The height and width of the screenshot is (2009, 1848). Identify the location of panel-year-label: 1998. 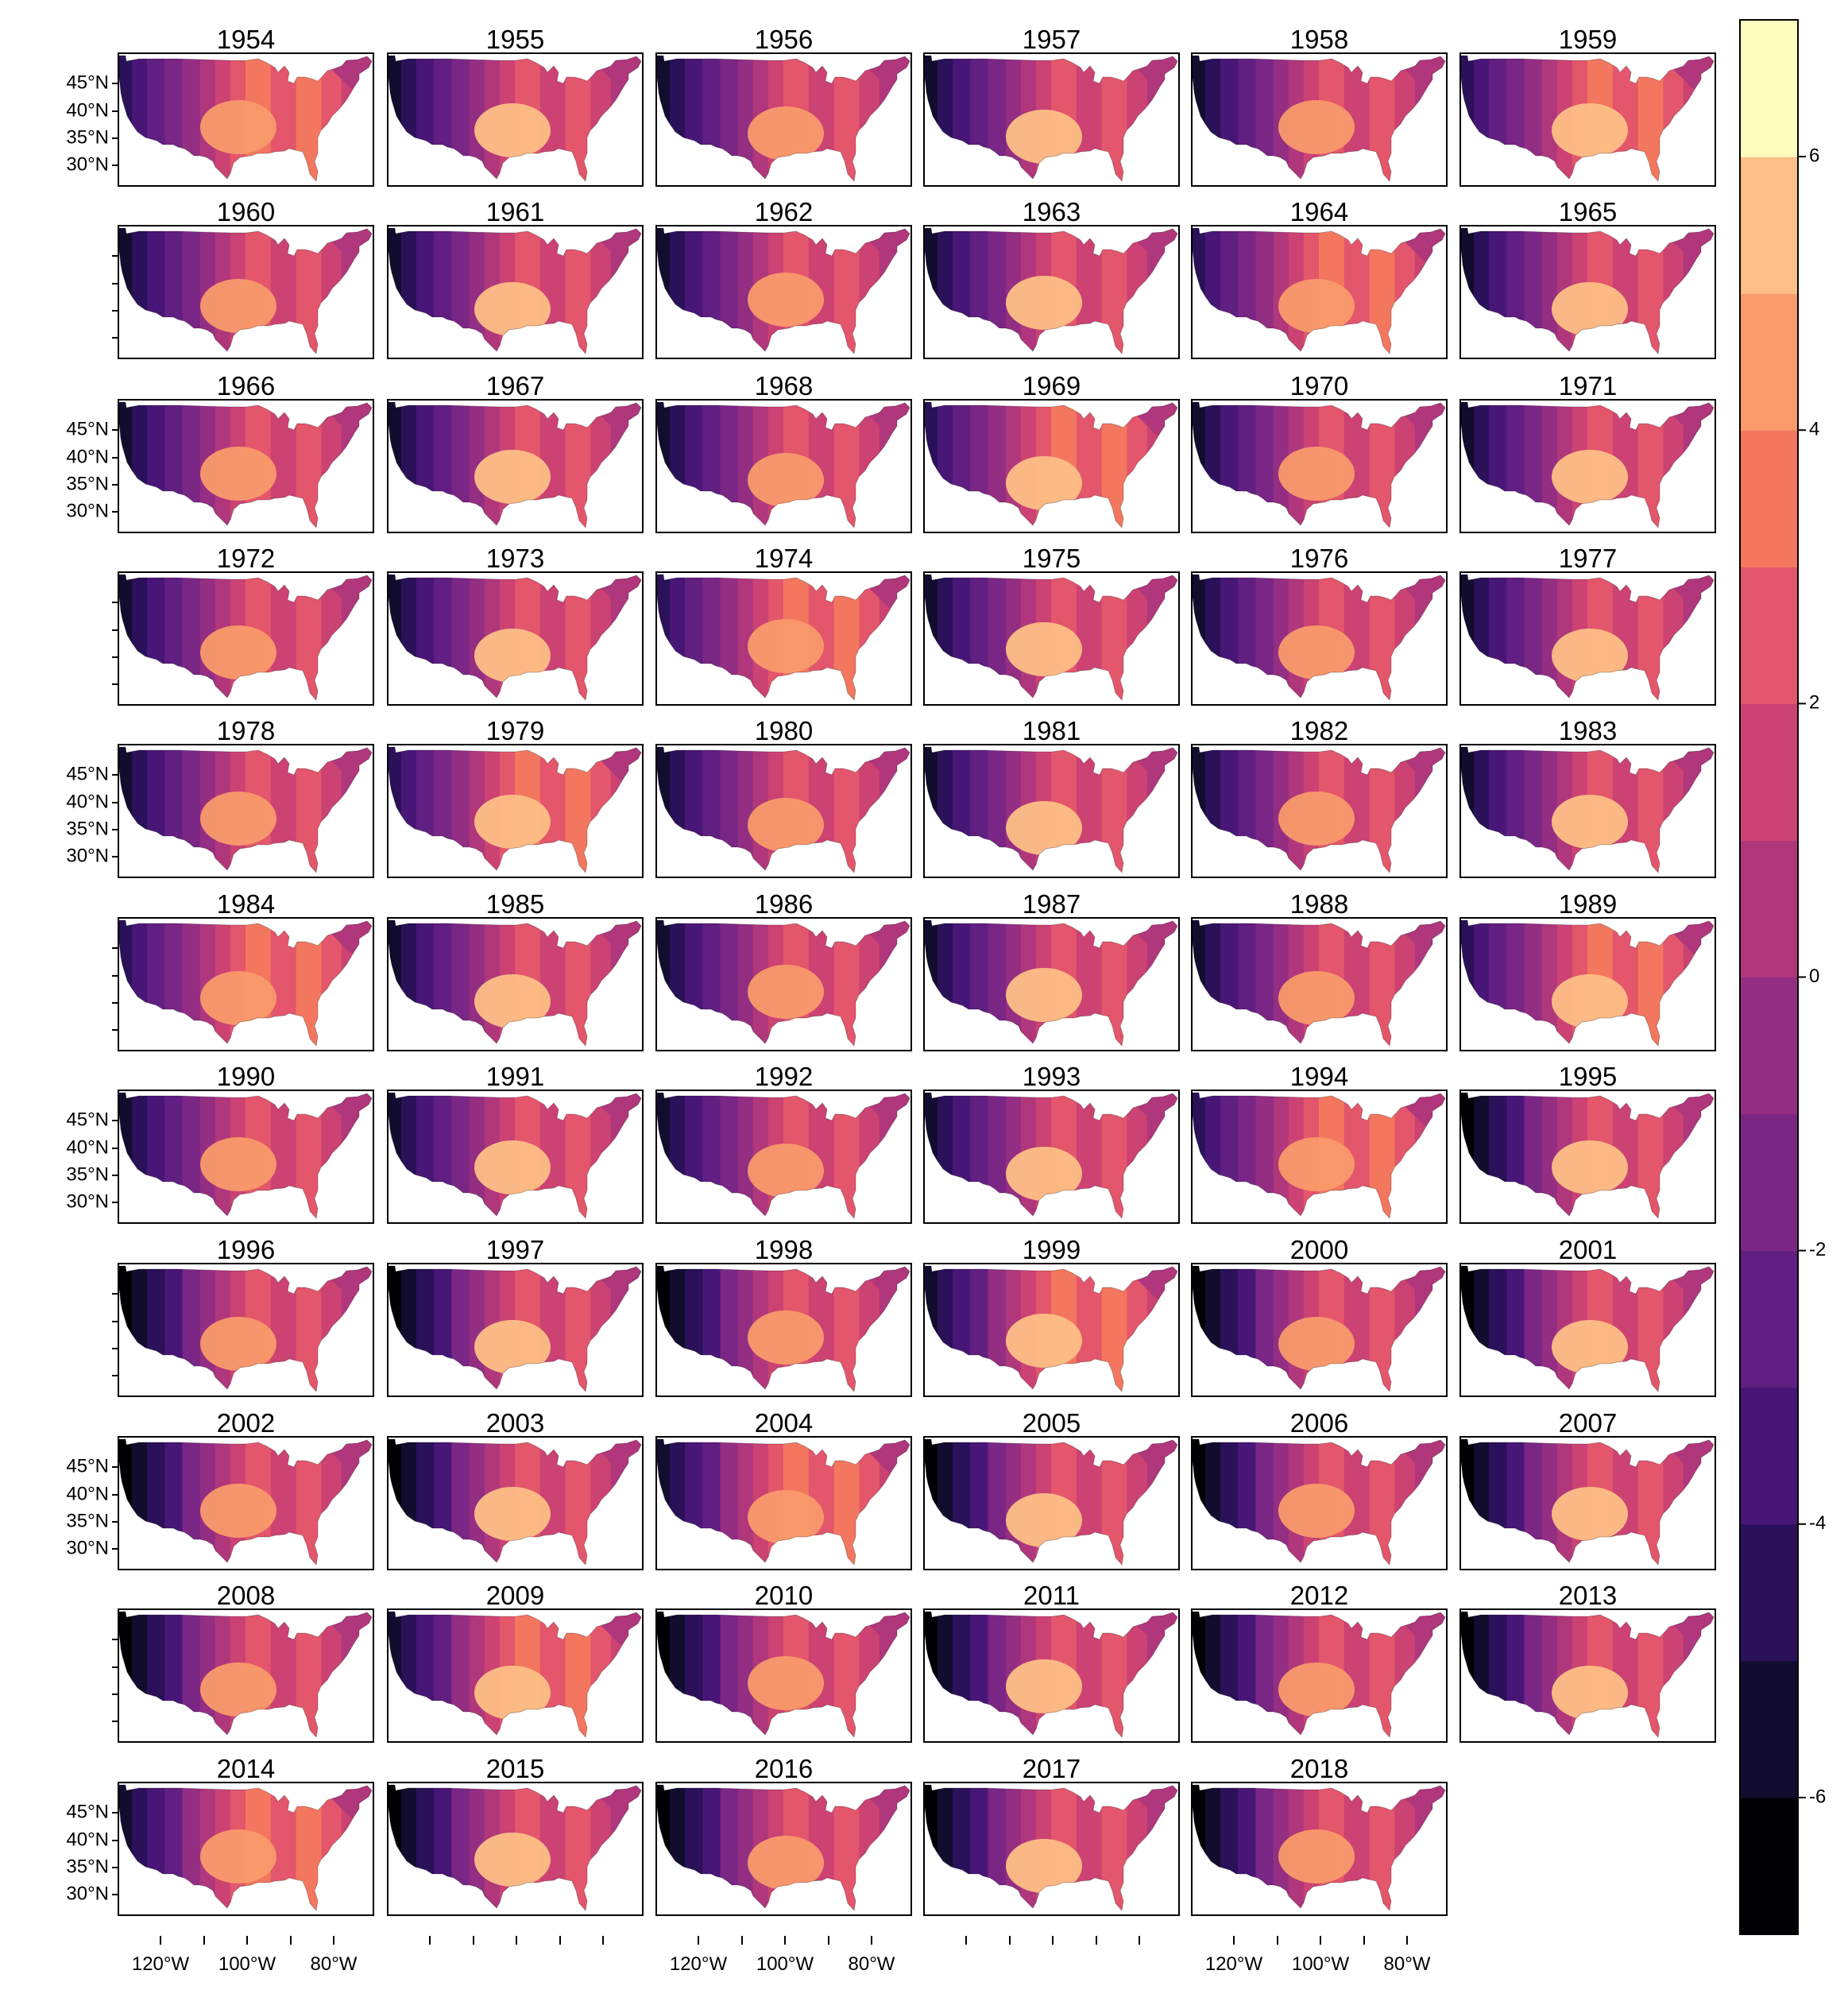
(784, 1249).